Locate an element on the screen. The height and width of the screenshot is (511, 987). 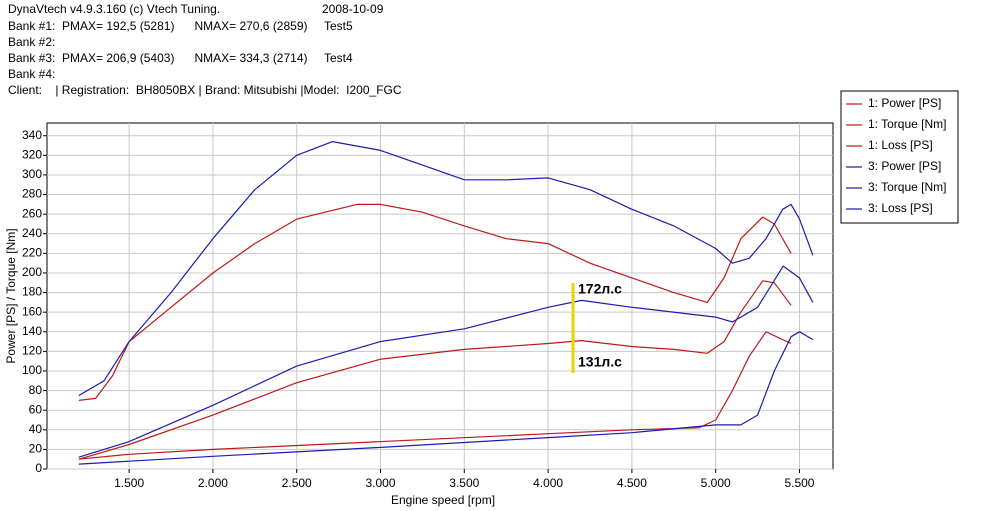
y-tick-label: 320 is located at coordinates (32, 155).